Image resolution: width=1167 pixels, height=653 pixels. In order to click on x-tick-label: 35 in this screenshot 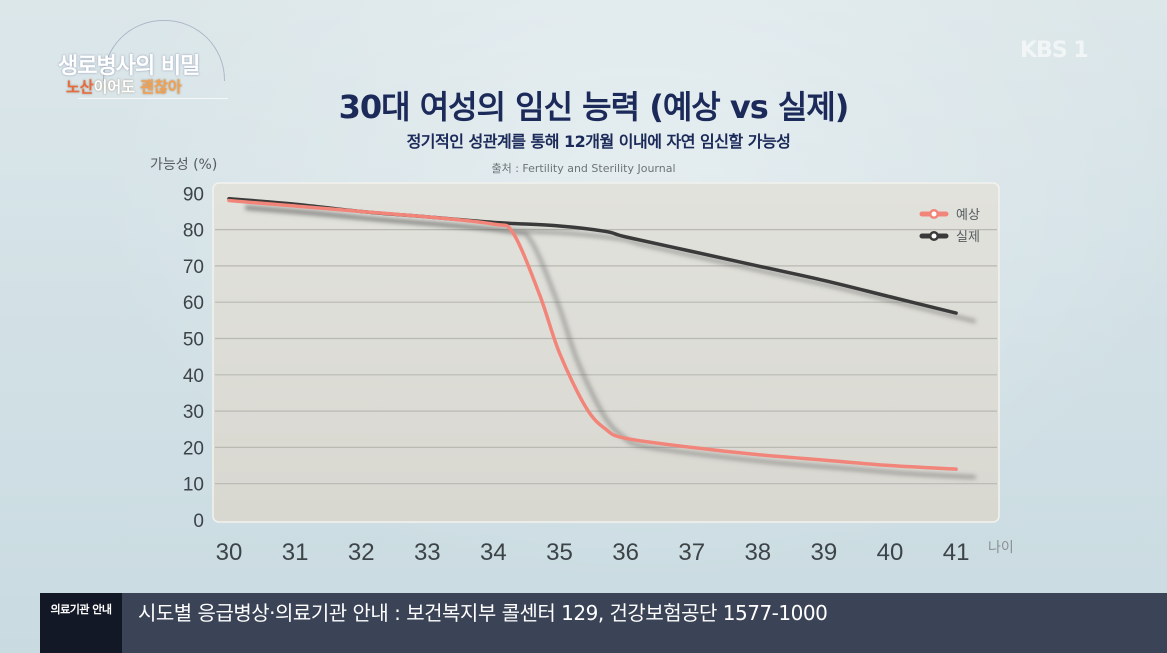, I will do `click(559, 552)`.